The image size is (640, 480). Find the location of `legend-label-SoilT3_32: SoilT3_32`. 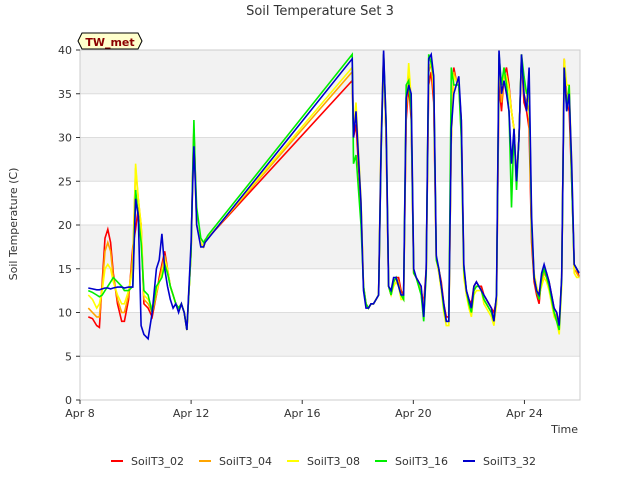

legend-label-SoilT3_32: SoilT3_32 is located at coordinates (509, 461).